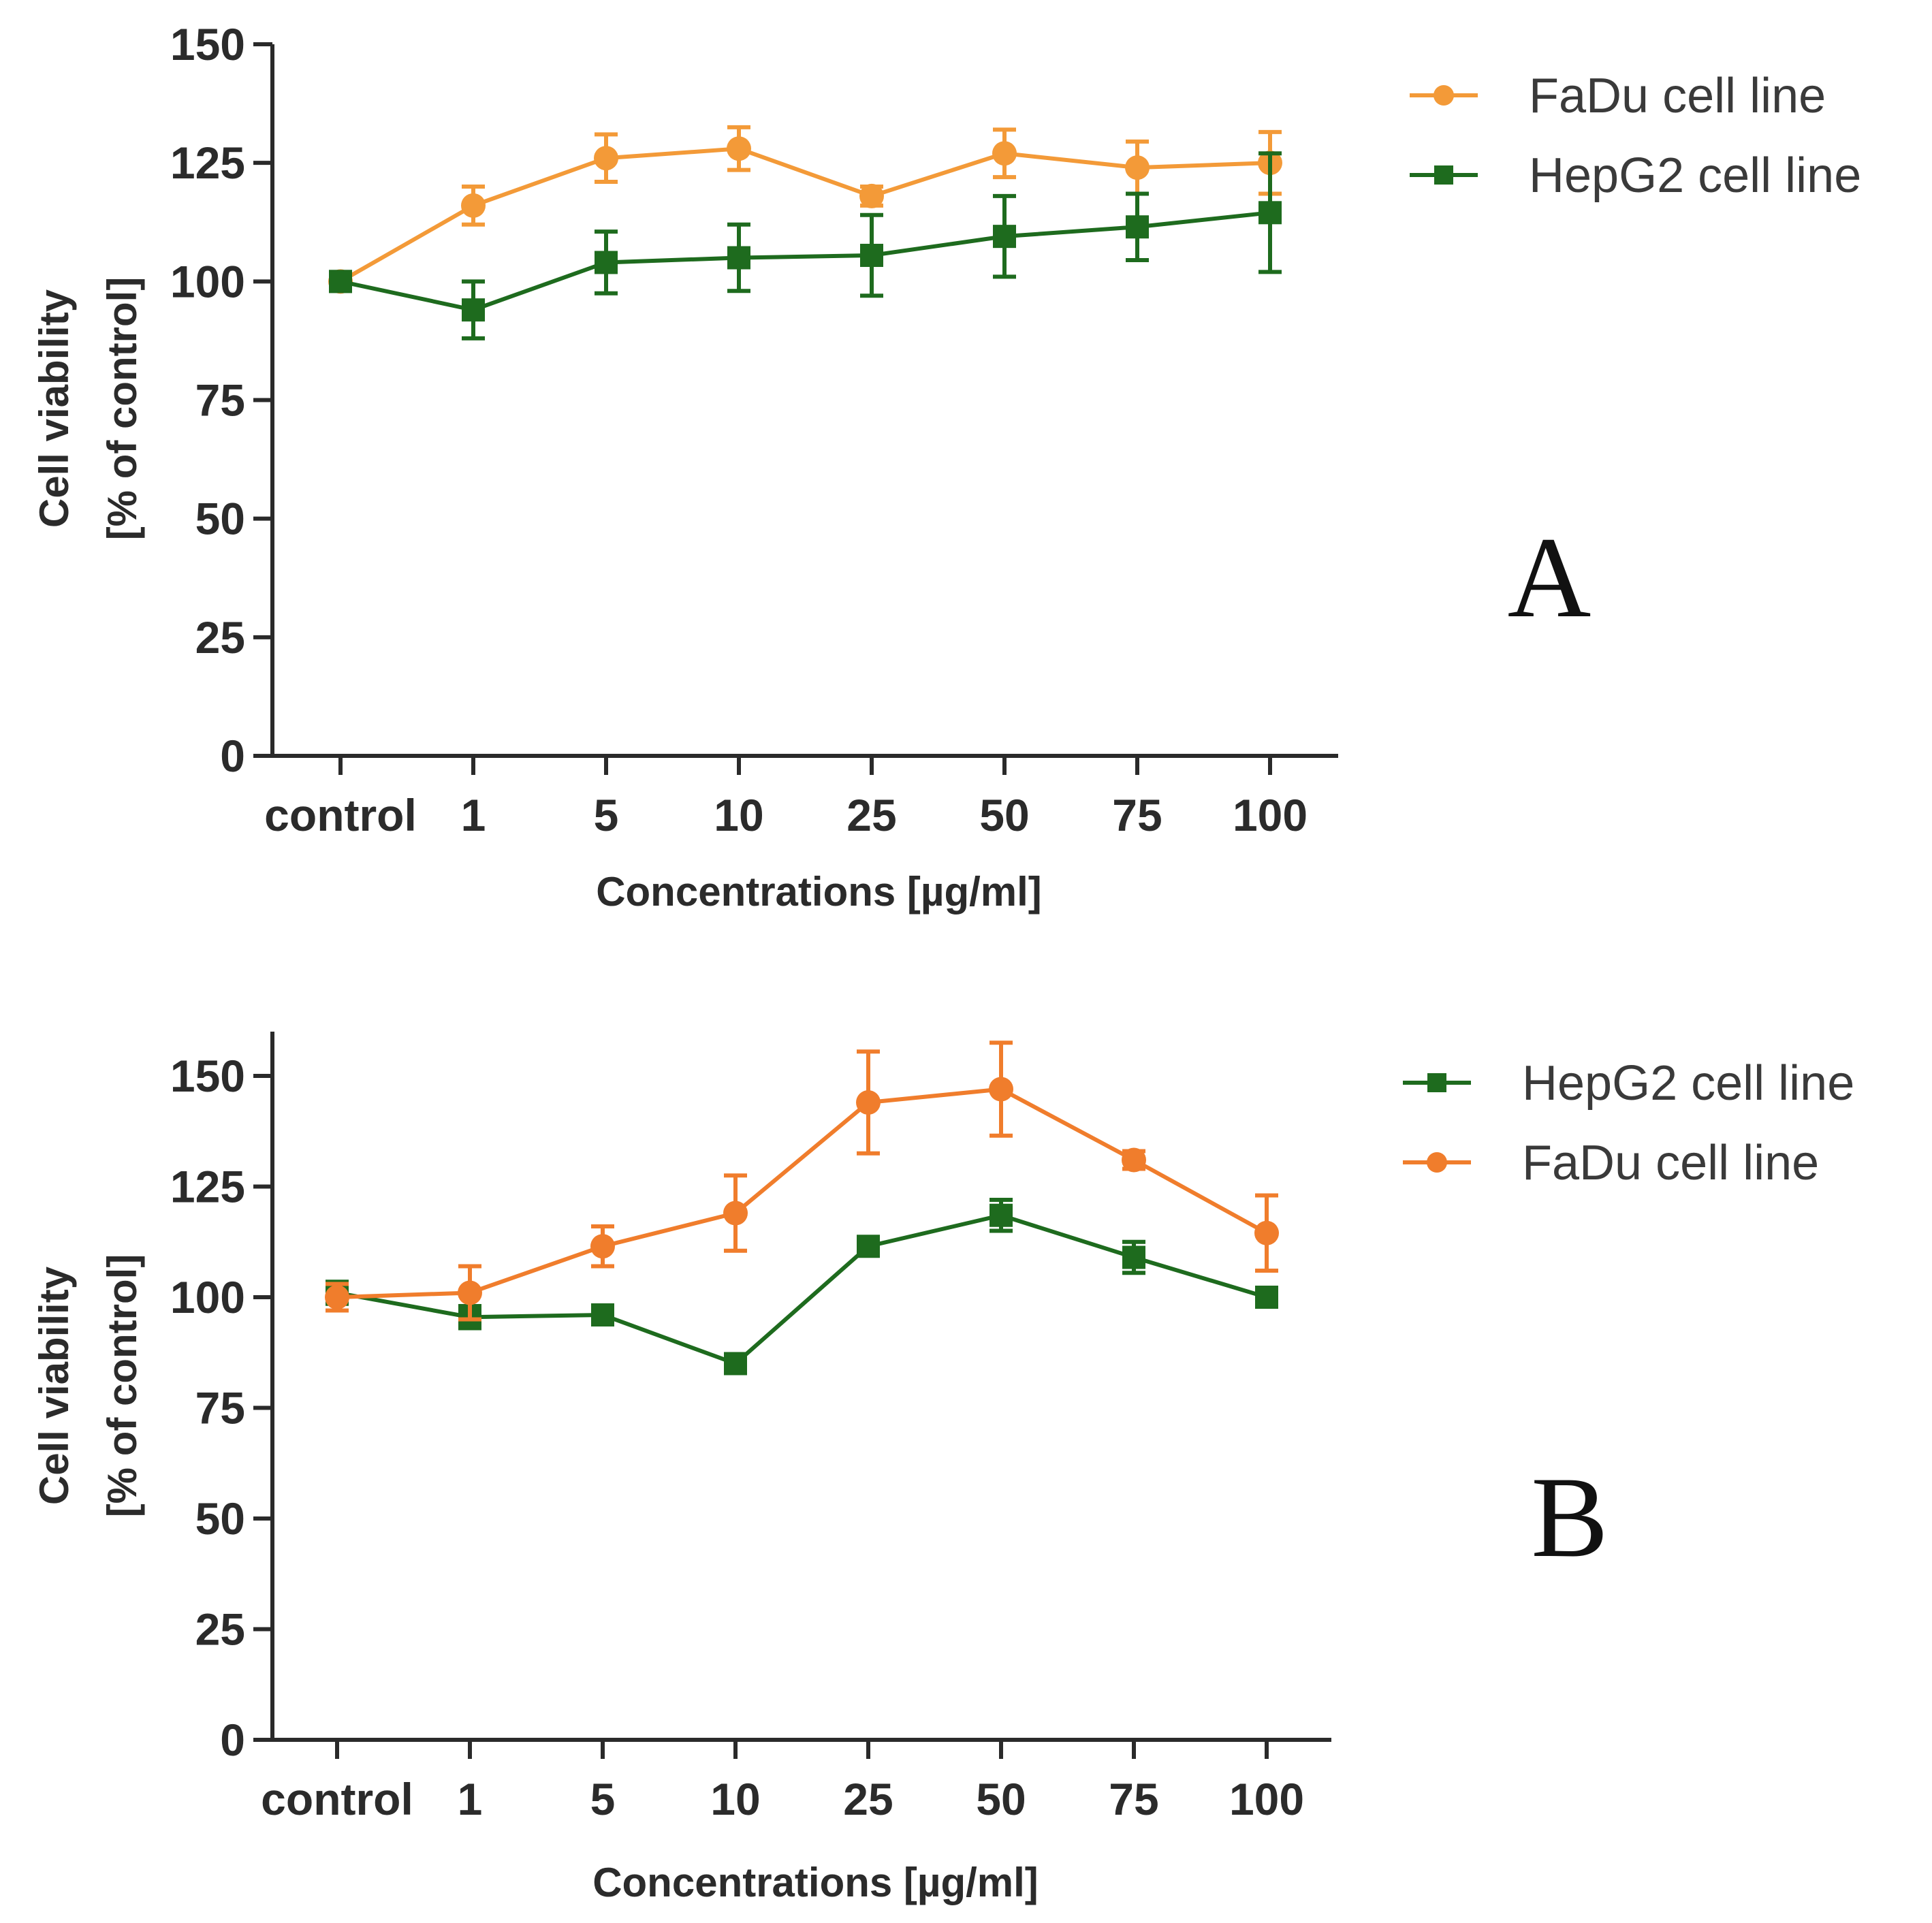 This screenshot has width=1932, height=1923. Describe the element at coordinates (871, 815) in the screenshot. I see `chart0-x-tick-label: 25` at that location.